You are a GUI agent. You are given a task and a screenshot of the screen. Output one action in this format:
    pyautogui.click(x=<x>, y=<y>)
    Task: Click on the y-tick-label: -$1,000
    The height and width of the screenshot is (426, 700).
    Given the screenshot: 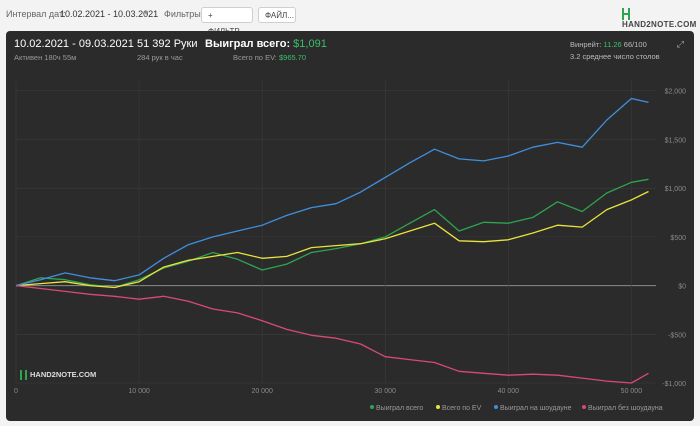 What is the action you would take?
    pyautogui.click(x=674, y=384)
    